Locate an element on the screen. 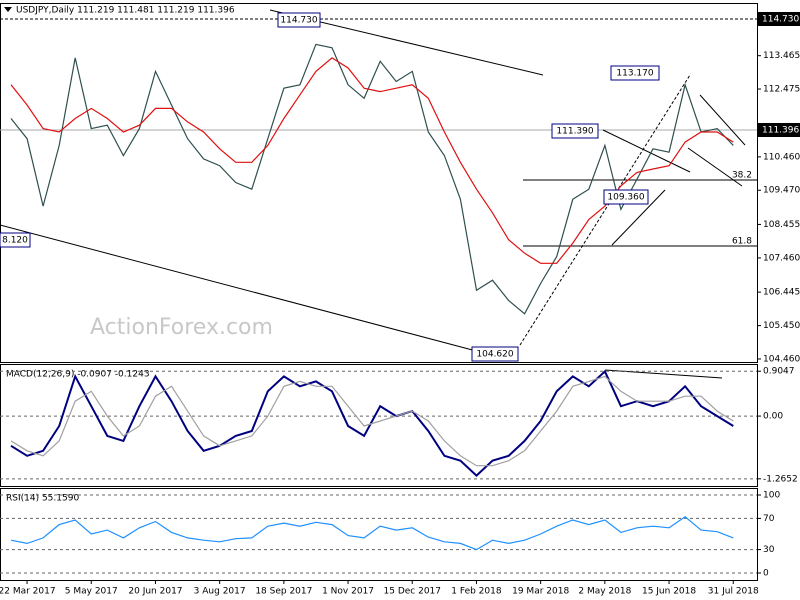  y-tick-label: 0 is located at coordinates (766, 573).